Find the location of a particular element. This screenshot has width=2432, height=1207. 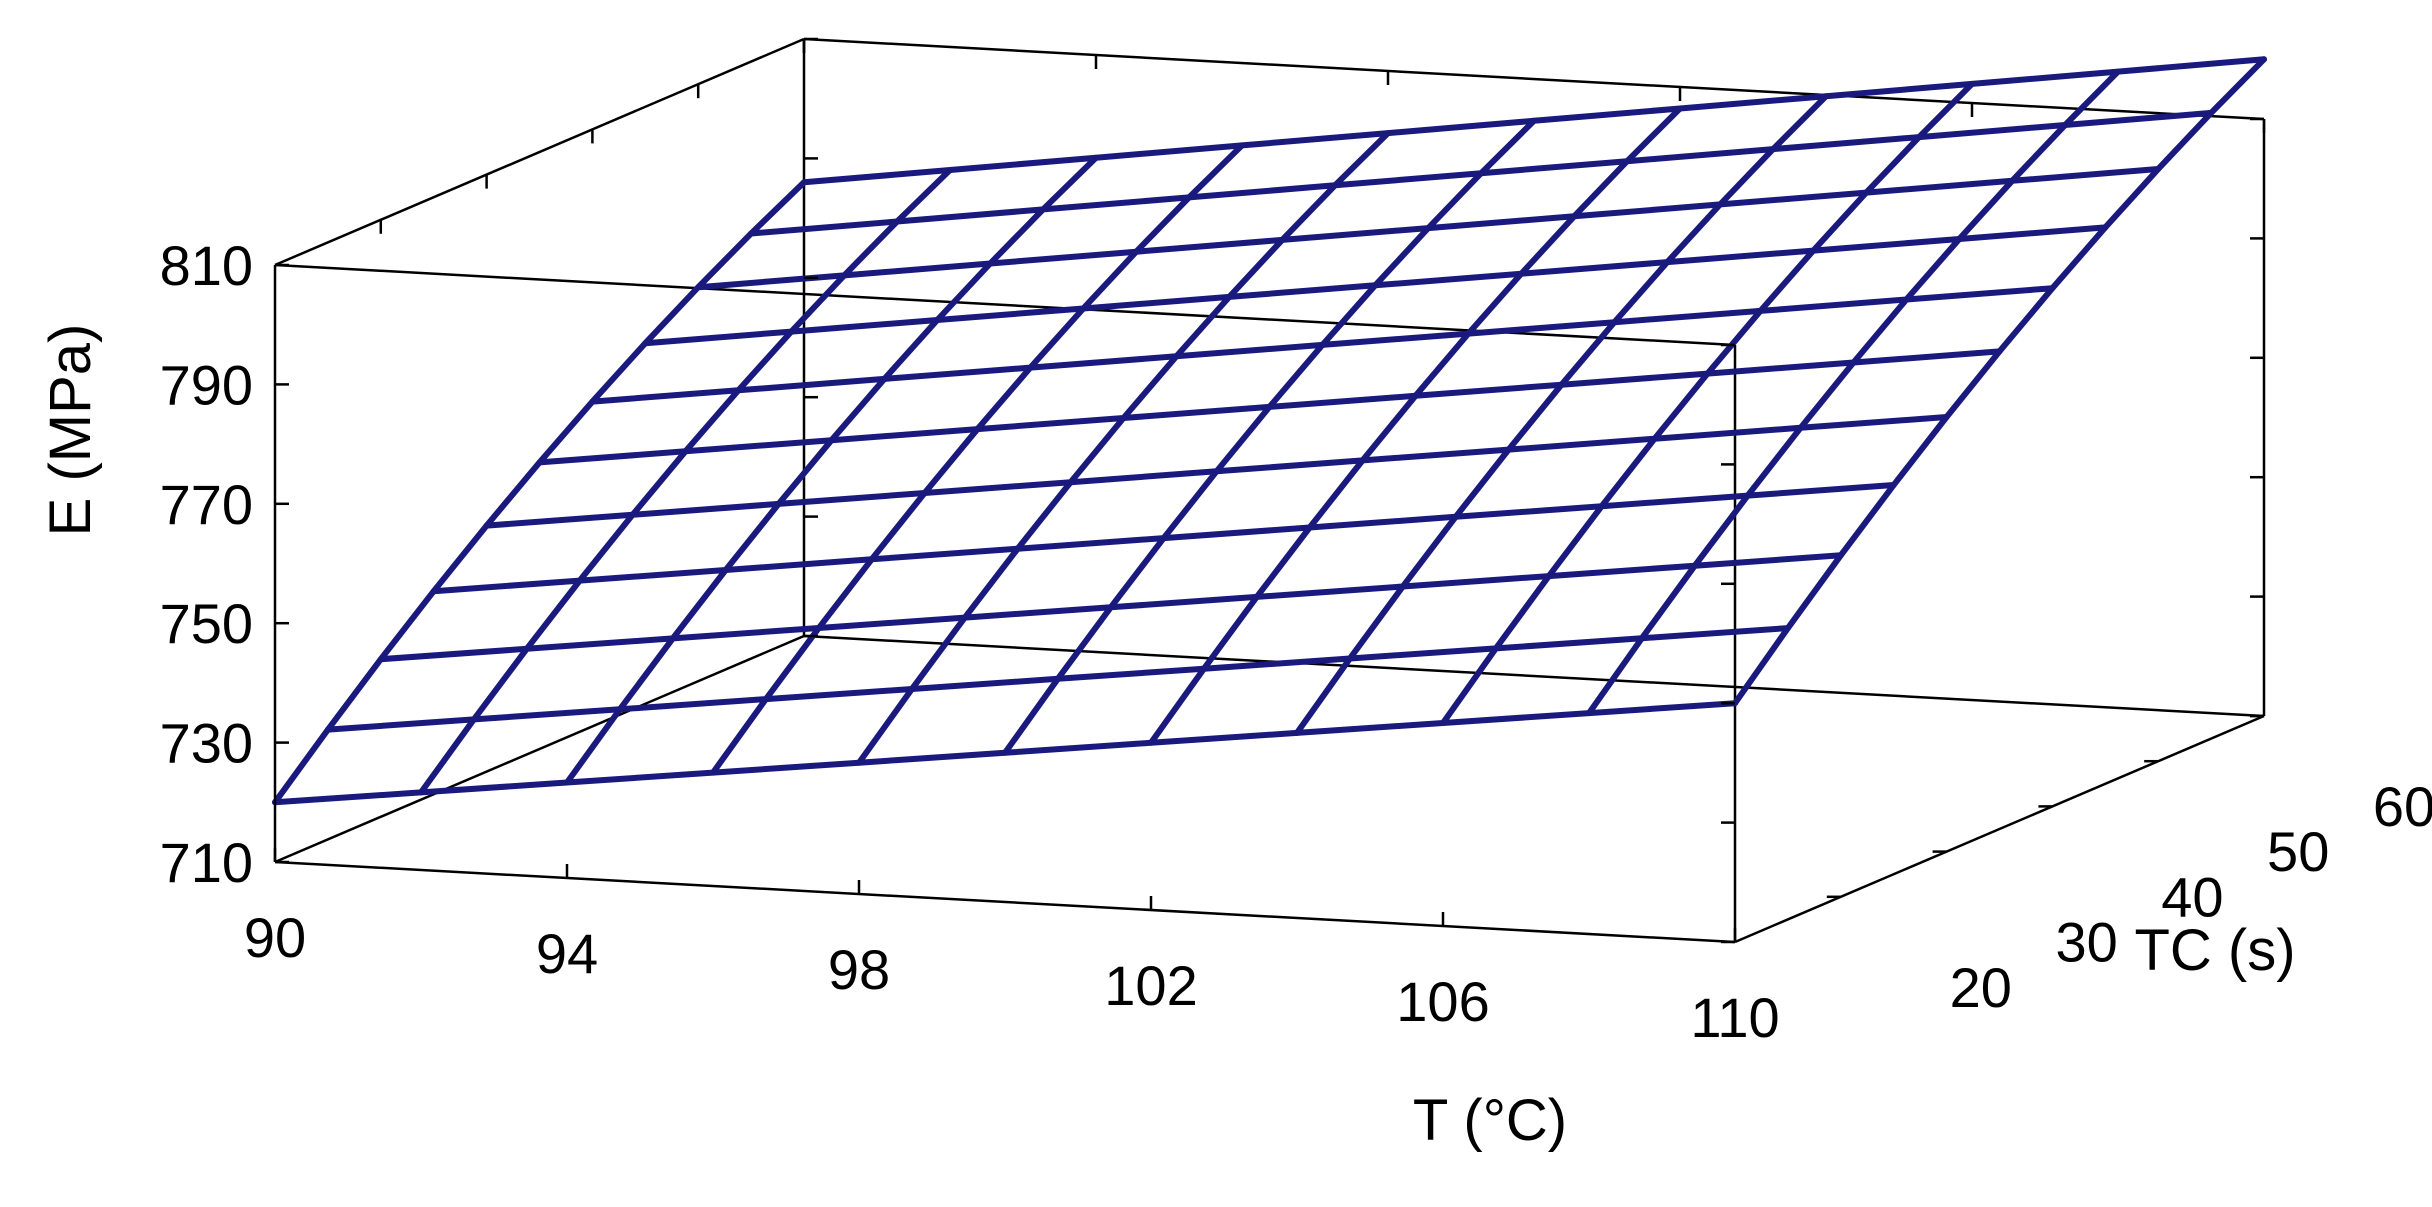

y-tick-label-50: 50 is located at coordinates (2298, 851).